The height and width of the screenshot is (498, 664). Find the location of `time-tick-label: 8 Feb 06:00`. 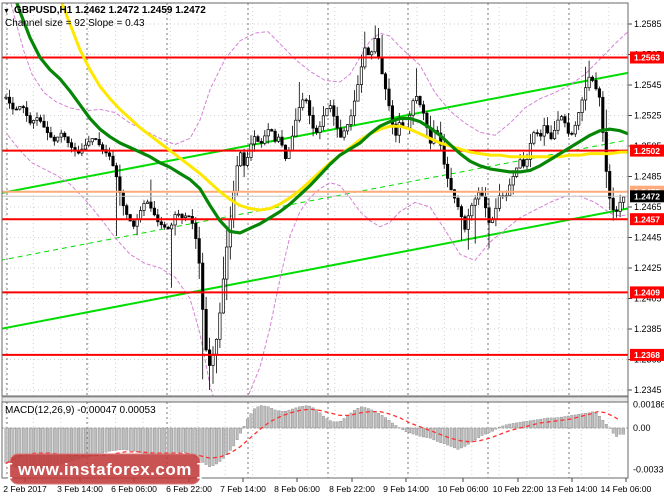

time-tick-label: 8 Feb 06:00 is located at coordinates (297, 489).